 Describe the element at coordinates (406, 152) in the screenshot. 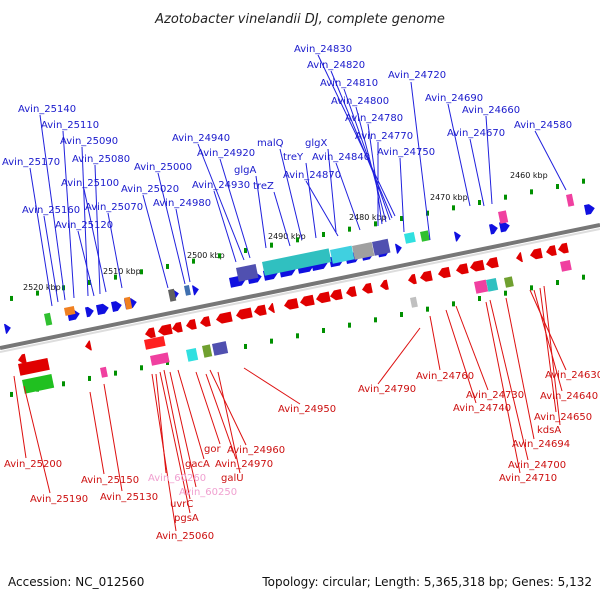

I see `gene-label: Avin_24750` at that location.